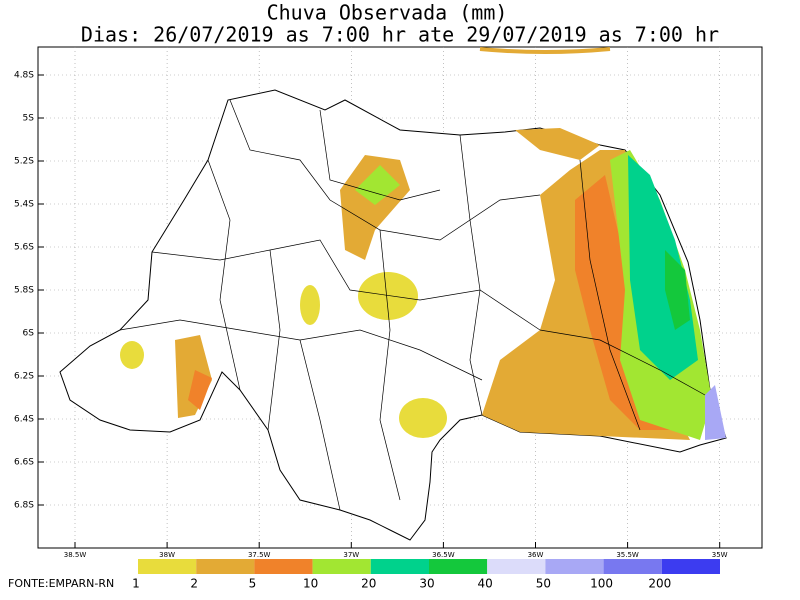  I want to click on lon-label: 36.5W, so click(443, 555).